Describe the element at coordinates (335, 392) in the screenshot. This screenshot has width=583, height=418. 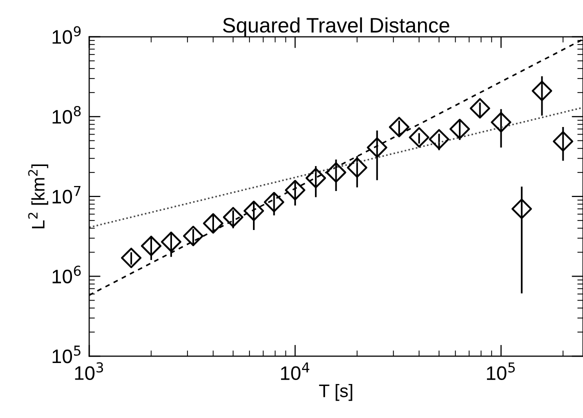
I see `x-axis-title: T [s]` at that location.